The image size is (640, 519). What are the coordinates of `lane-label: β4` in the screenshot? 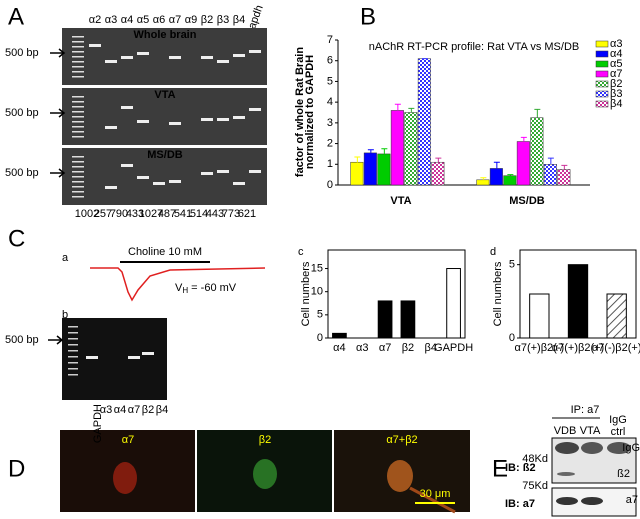 It's located at (239, 20).